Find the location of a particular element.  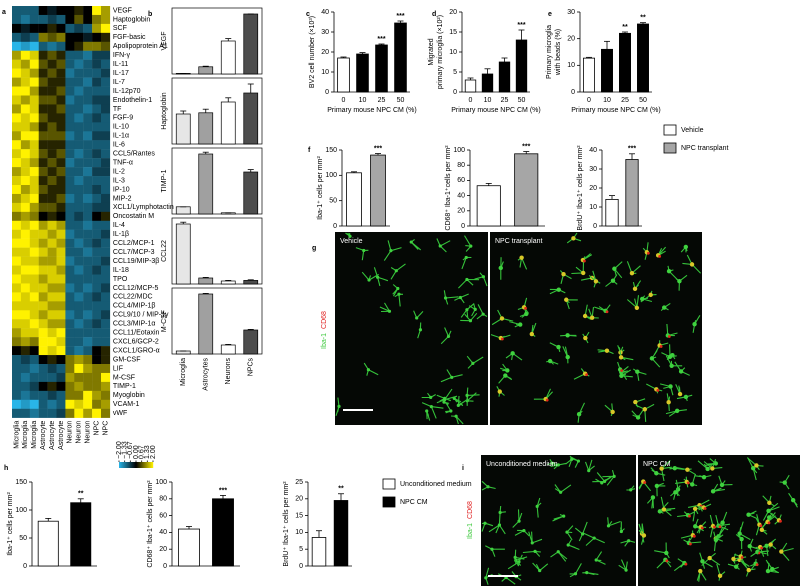

cd68-signal is located at coordinates (757, 565).